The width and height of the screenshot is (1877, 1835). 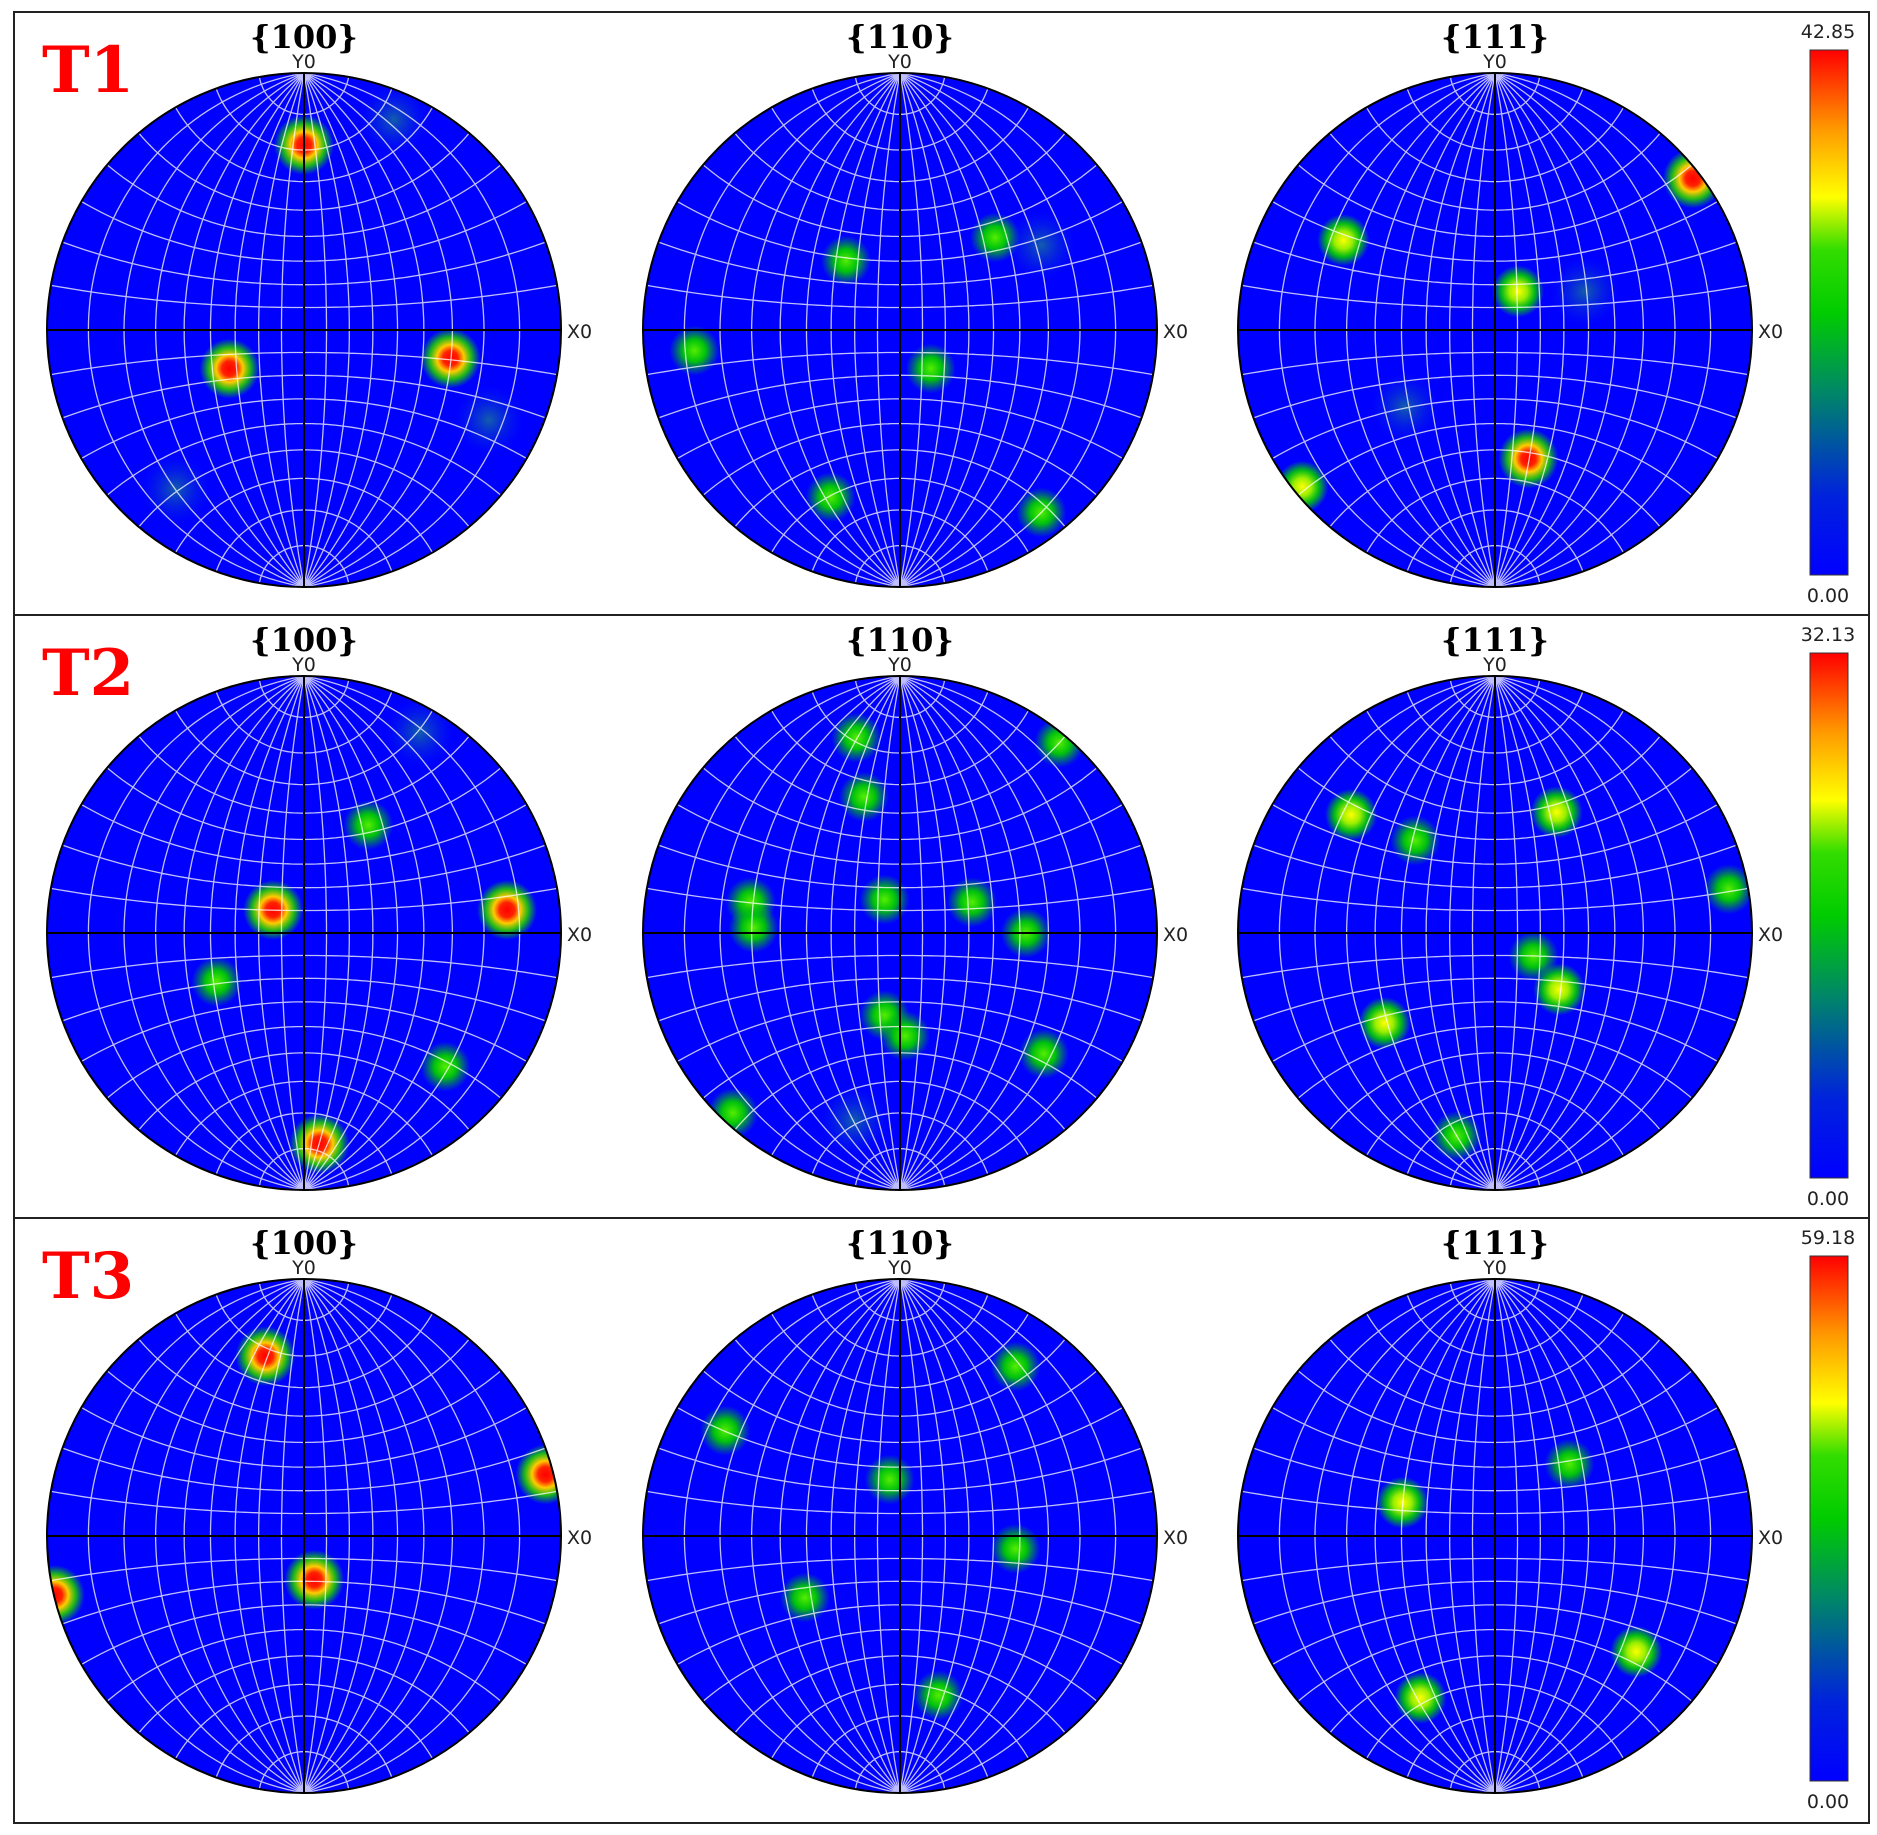 I want to click on color-scale-max: 42.85, so click(x=1828, y=32).